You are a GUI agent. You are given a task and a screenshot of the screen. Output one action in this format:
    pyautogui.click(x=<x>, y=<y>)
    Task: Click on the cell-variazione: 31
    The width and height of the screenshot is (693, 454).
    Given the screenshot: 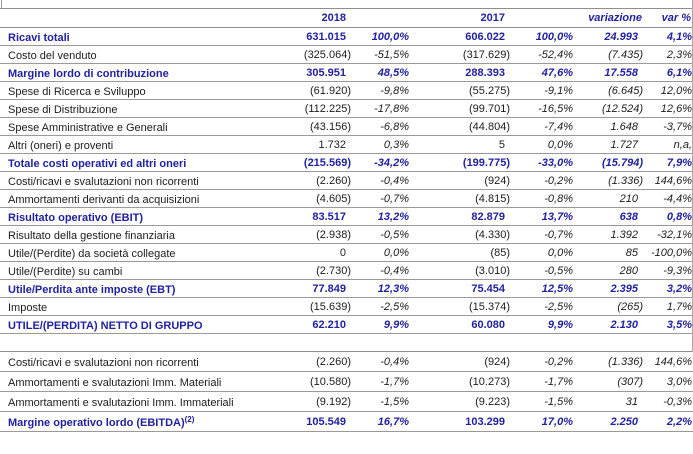 What is the action you would take?
    pyautogui.click(x=631, y=401)
    